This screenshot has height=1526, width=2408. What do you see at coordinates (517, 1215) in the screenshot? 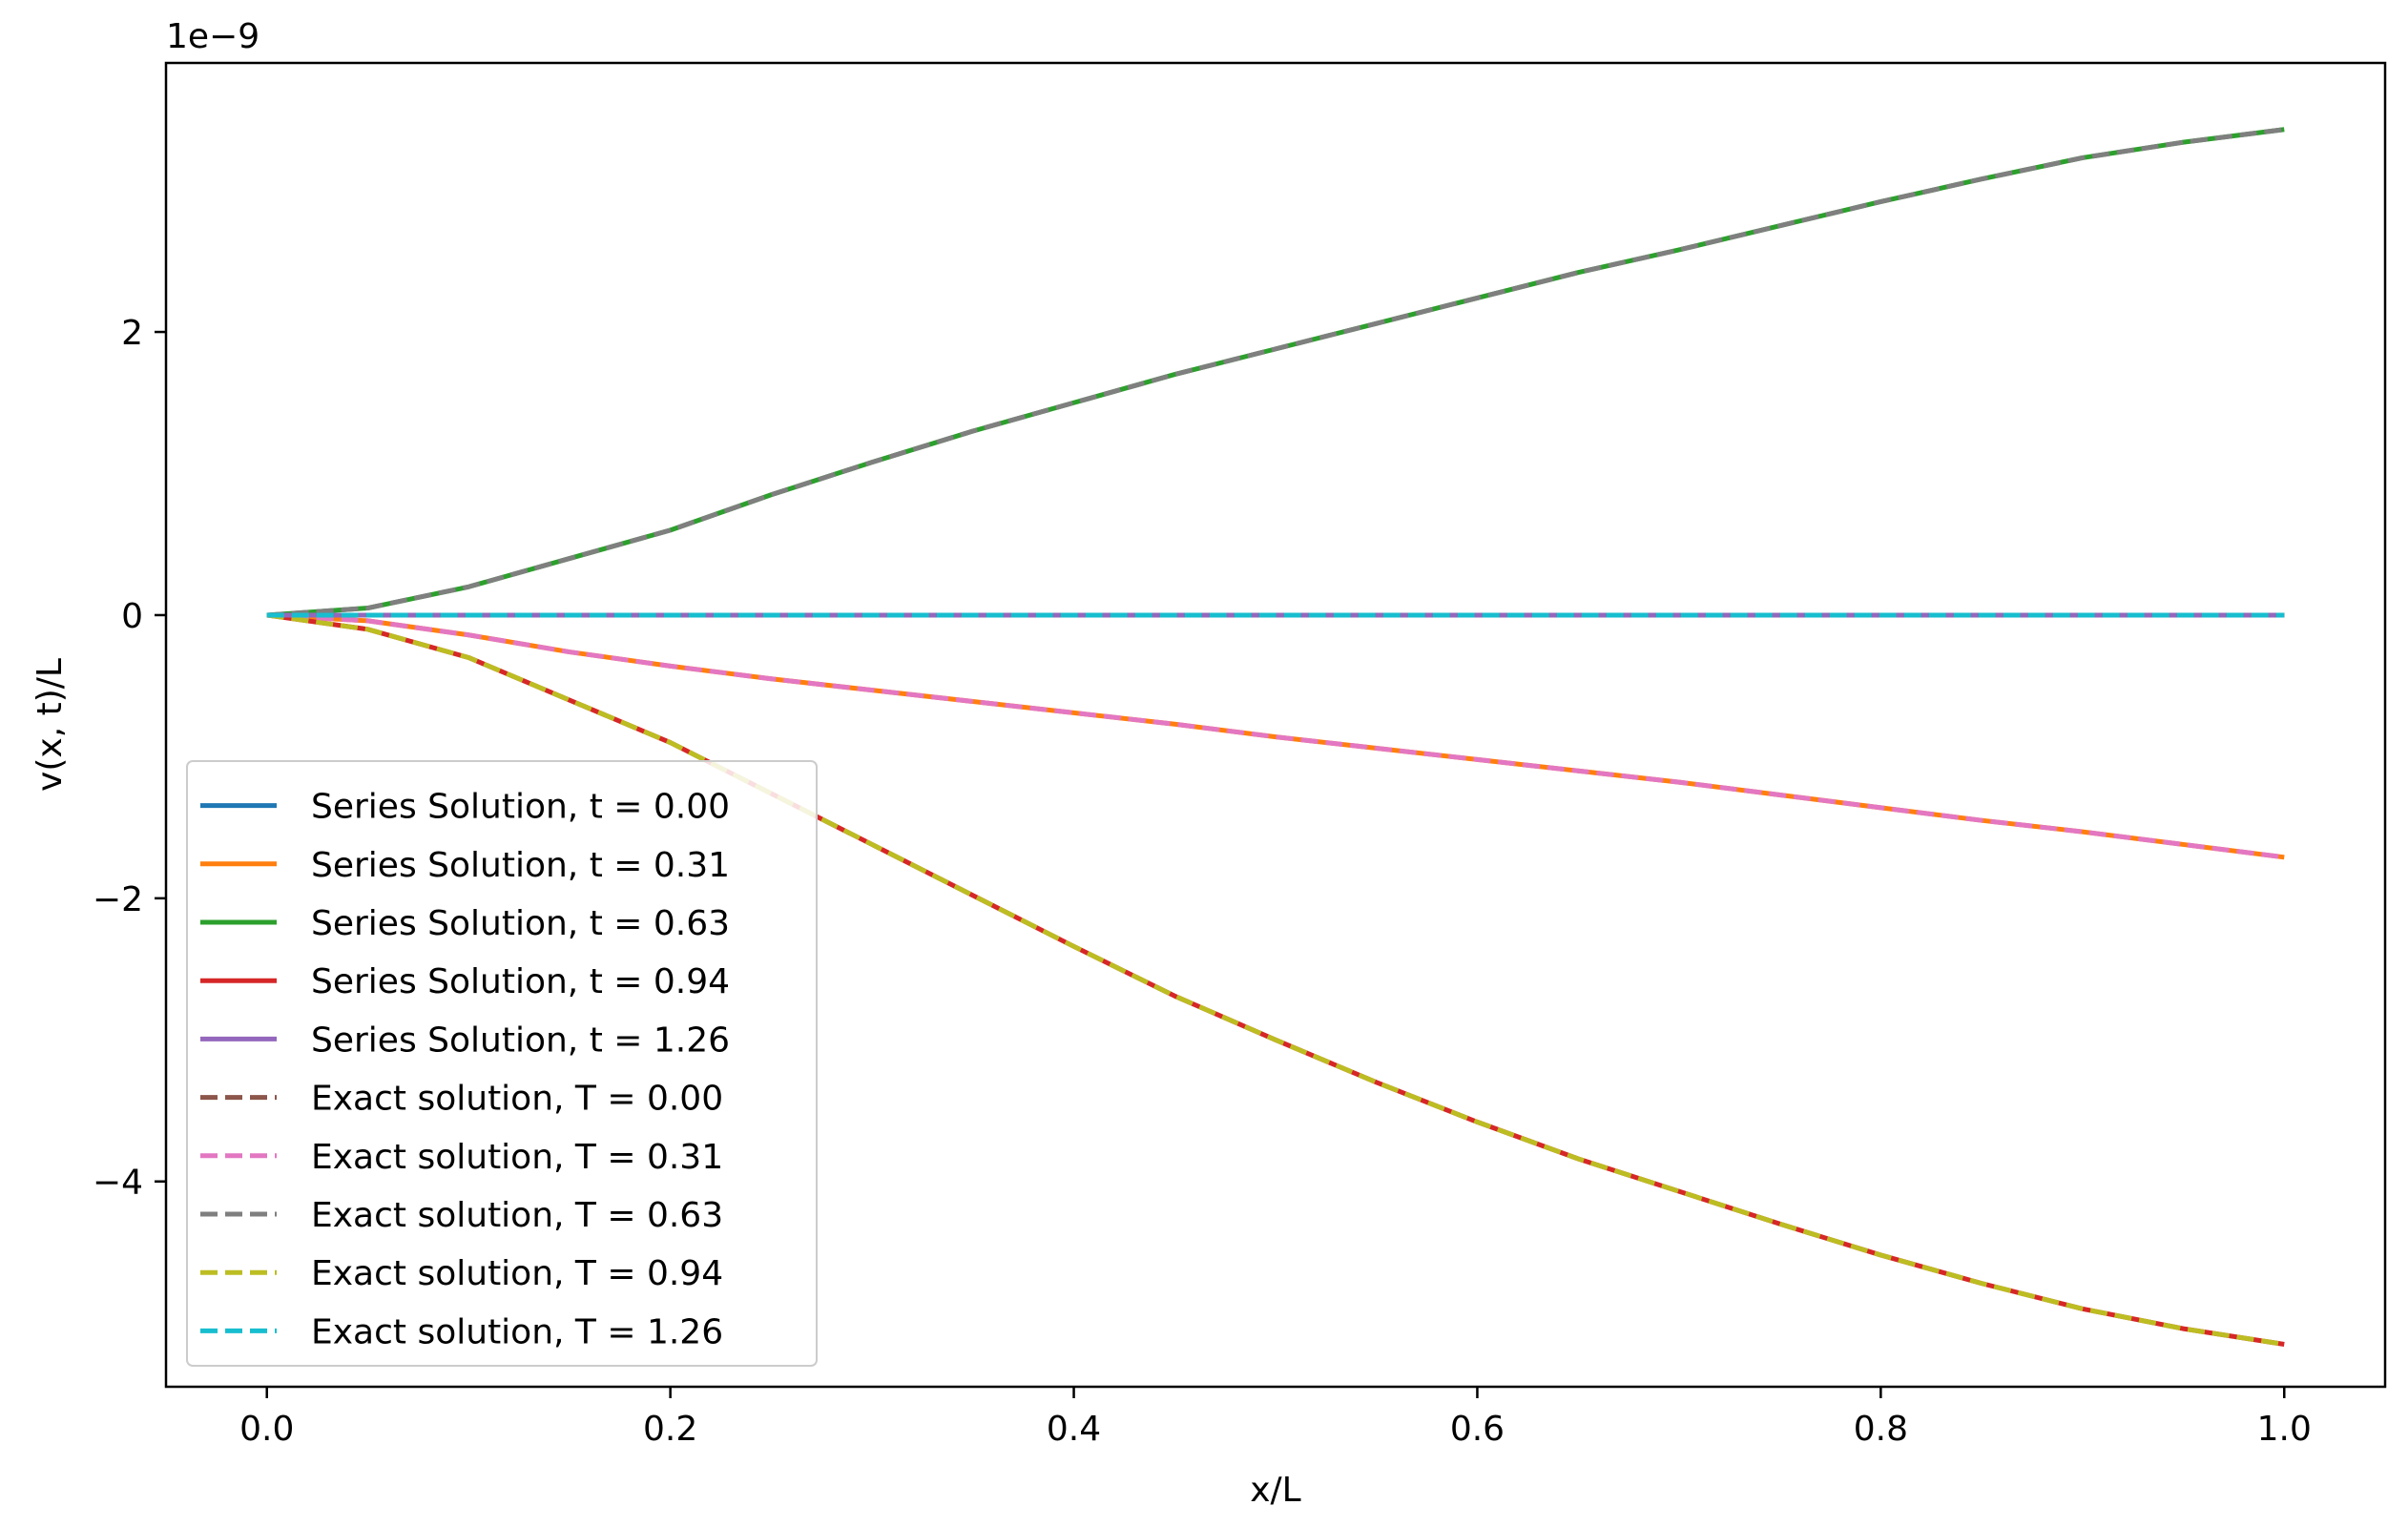
I see `legend-label: Exact solution, T = 0.63` at bounding box center [517, 1215].